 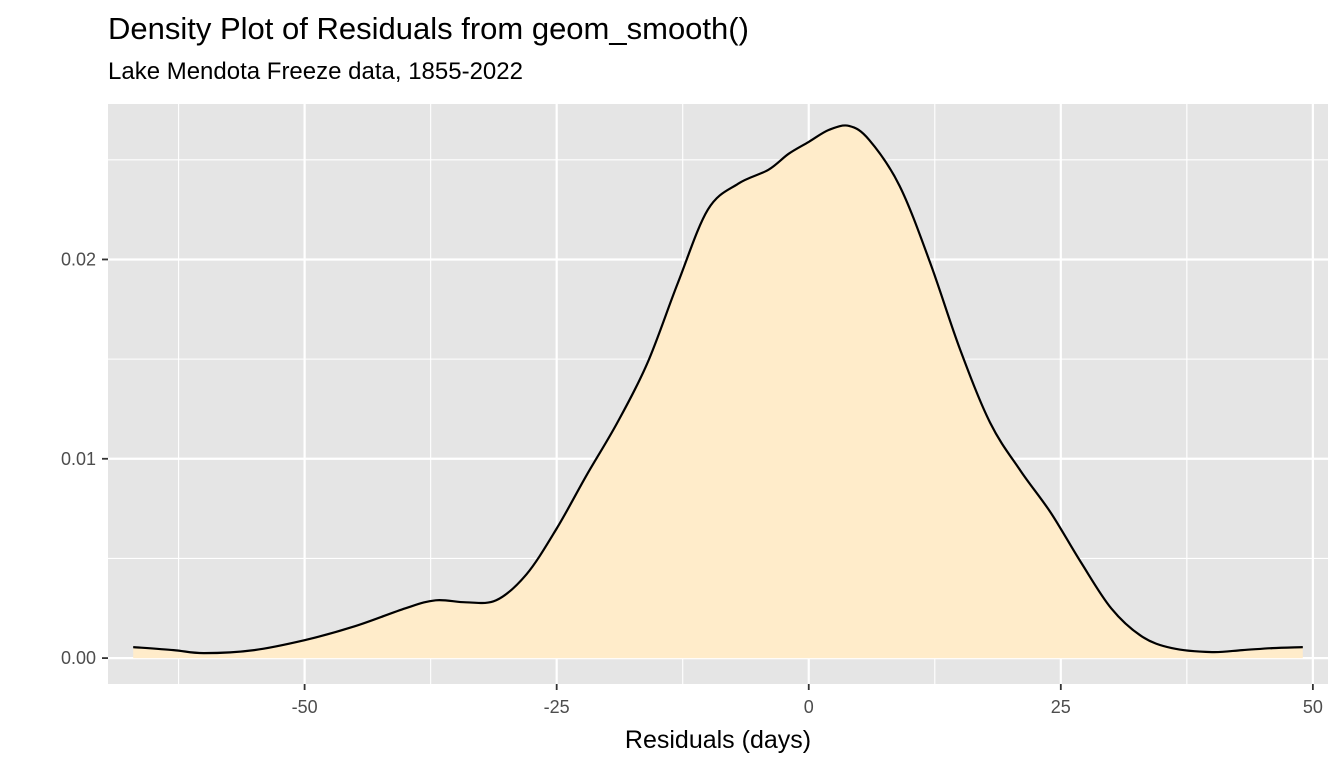 I want to click on chart-subtitle: Lake Mendota Freeze data, 1855-2022, so click(x=315, y=71).